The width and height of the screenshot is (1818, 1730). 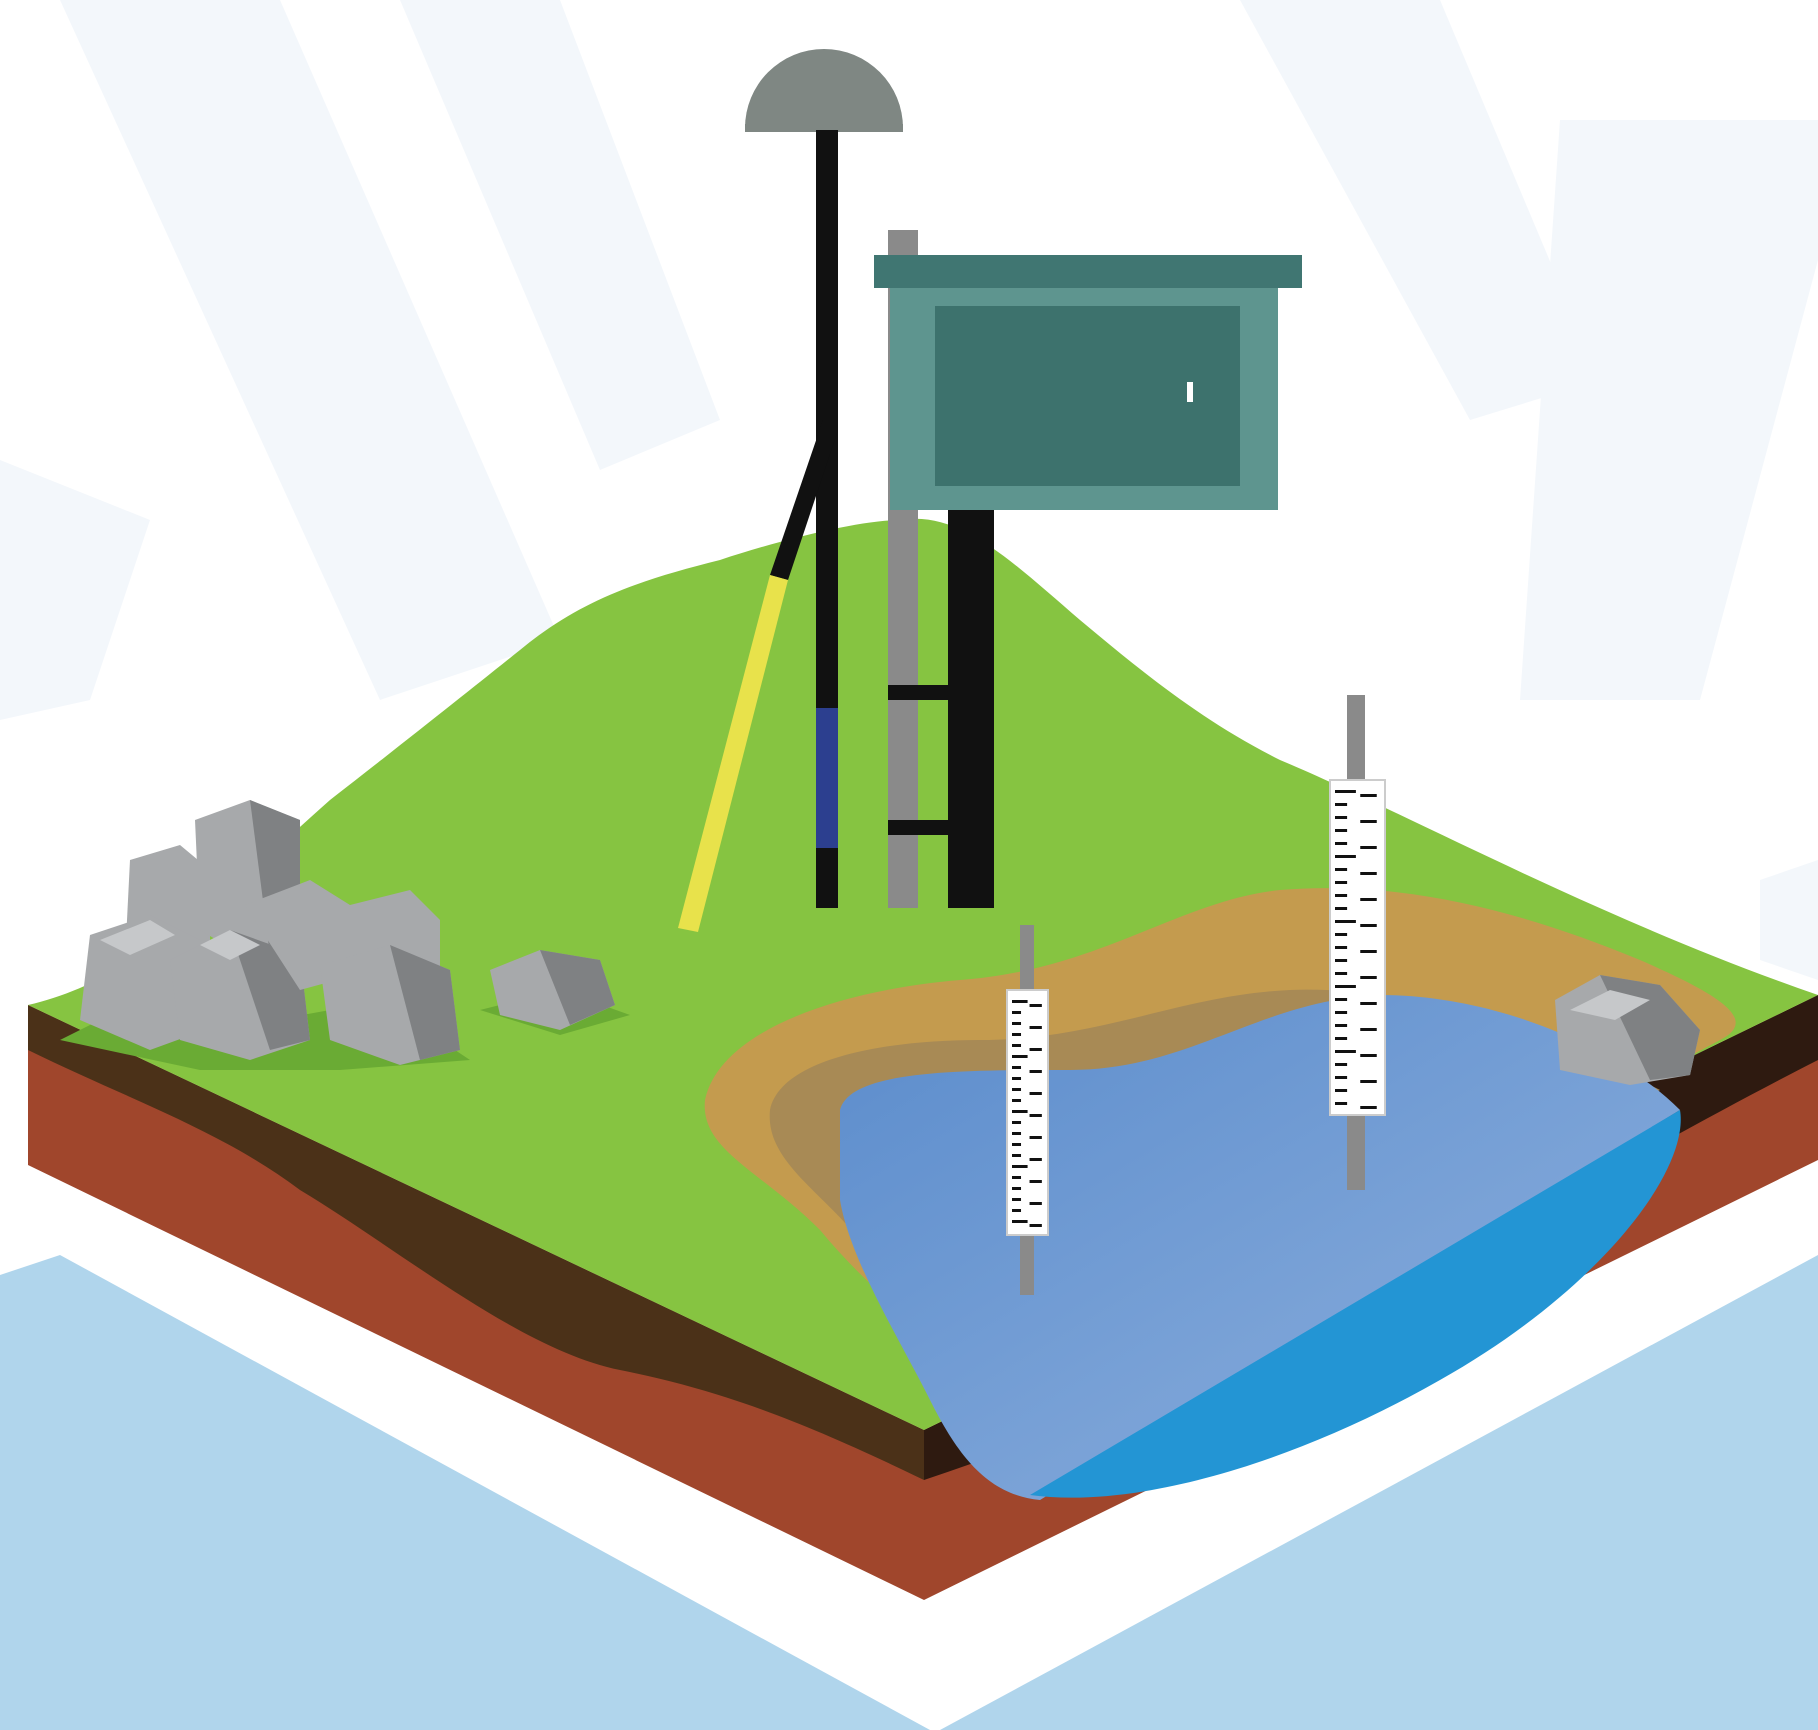 I want to click on antenna-pole, so click(x=827, y=419).